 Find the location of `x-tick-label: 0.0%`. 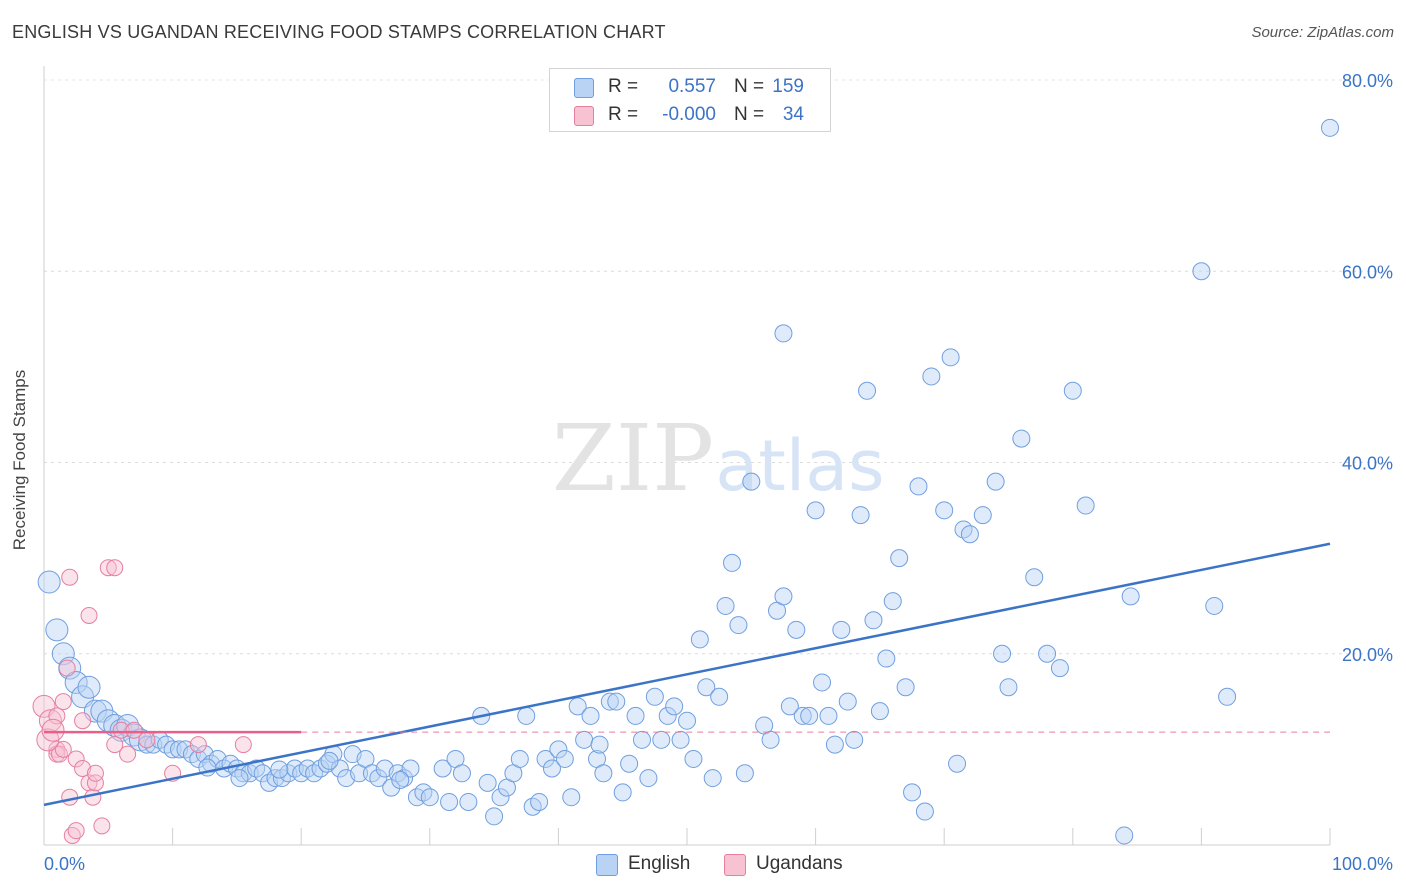

x-tick-label: 0.0% is located at coordinates (64, 864).